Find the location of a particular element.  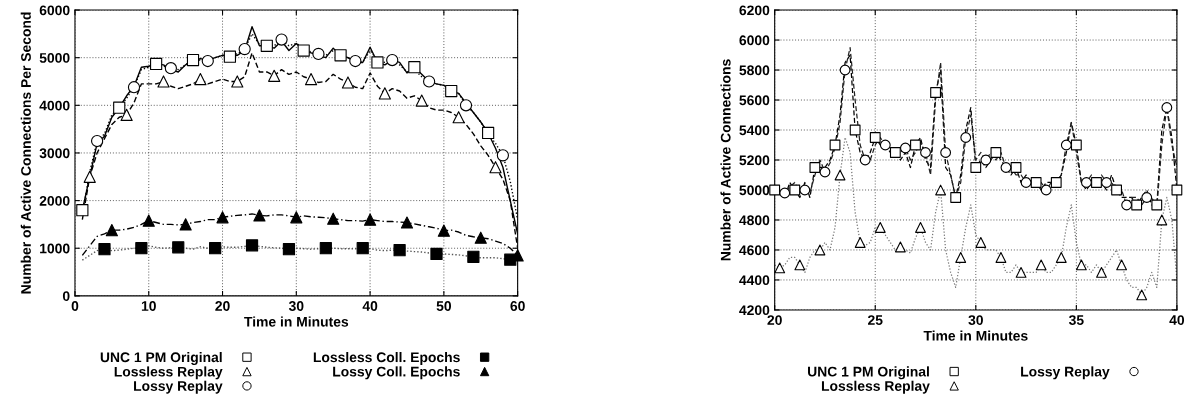

y-axis-title: Number of Active Connections Per Second is located at coordinates (25, 153).